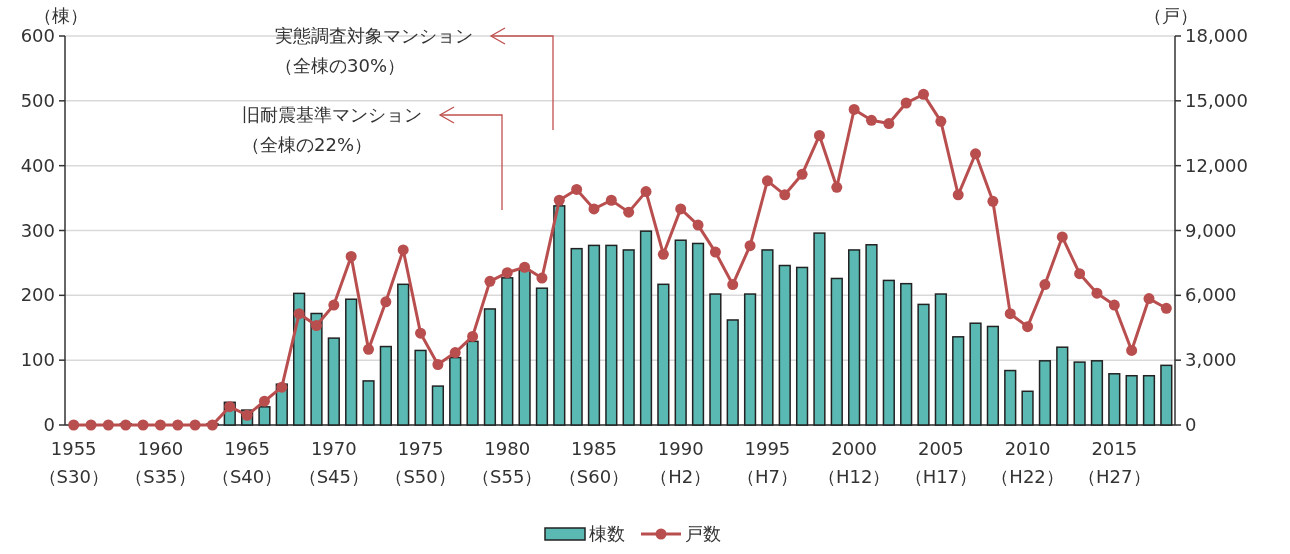 The image size is (1290, 554). I want to click on y2-axis-title: （戸）, so click(1171, 15).